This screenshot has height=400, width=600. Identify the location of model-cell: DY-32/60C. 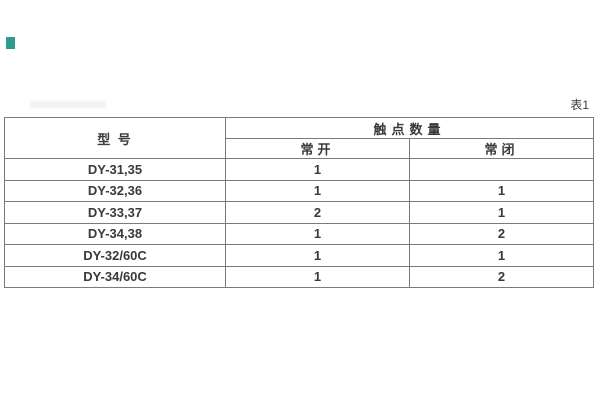
(115, 255).